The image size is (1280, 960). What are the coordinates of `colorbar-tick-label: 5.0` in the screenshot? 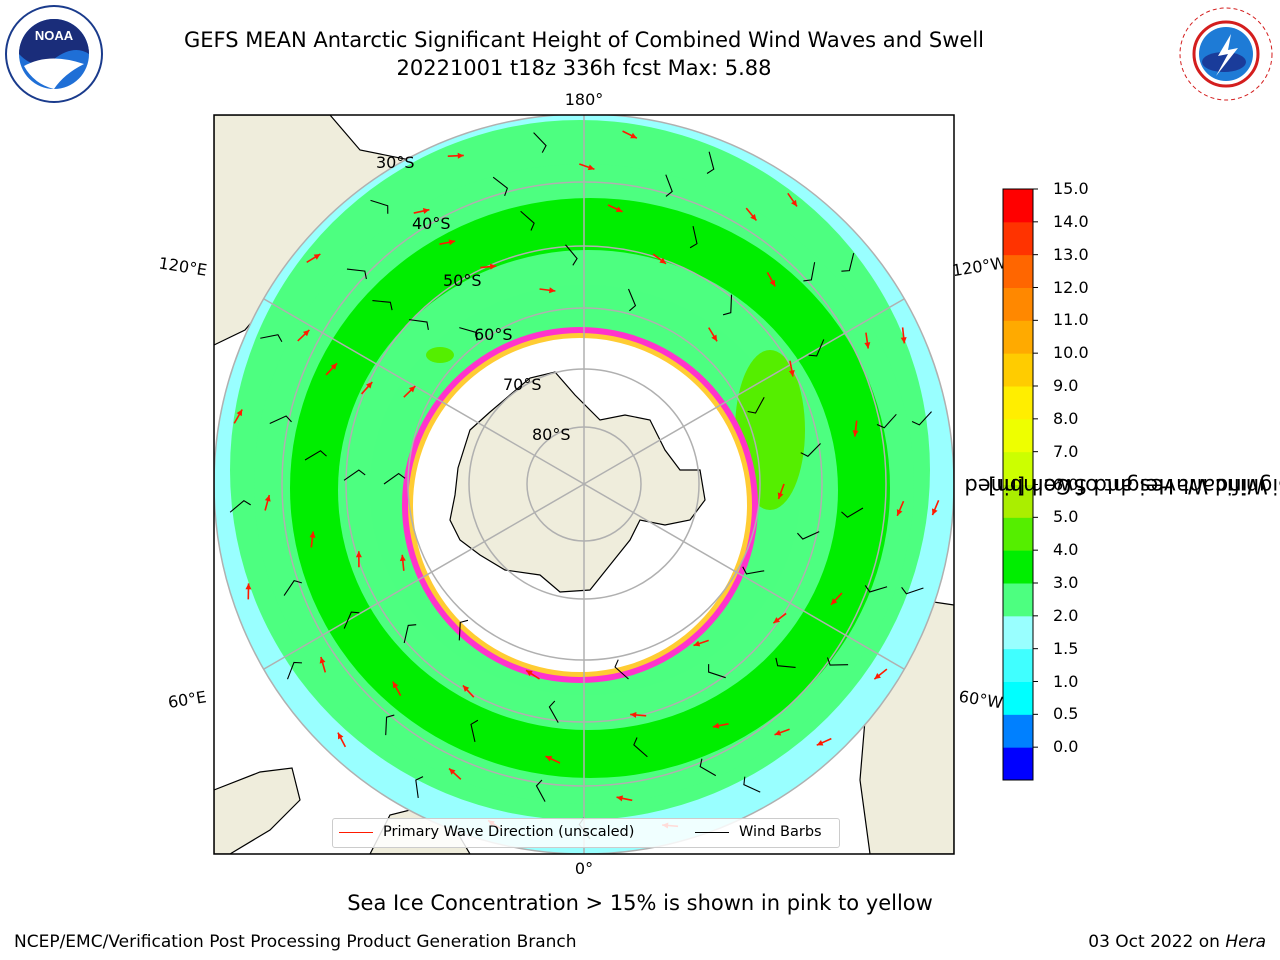 It's located at (1066, 517).